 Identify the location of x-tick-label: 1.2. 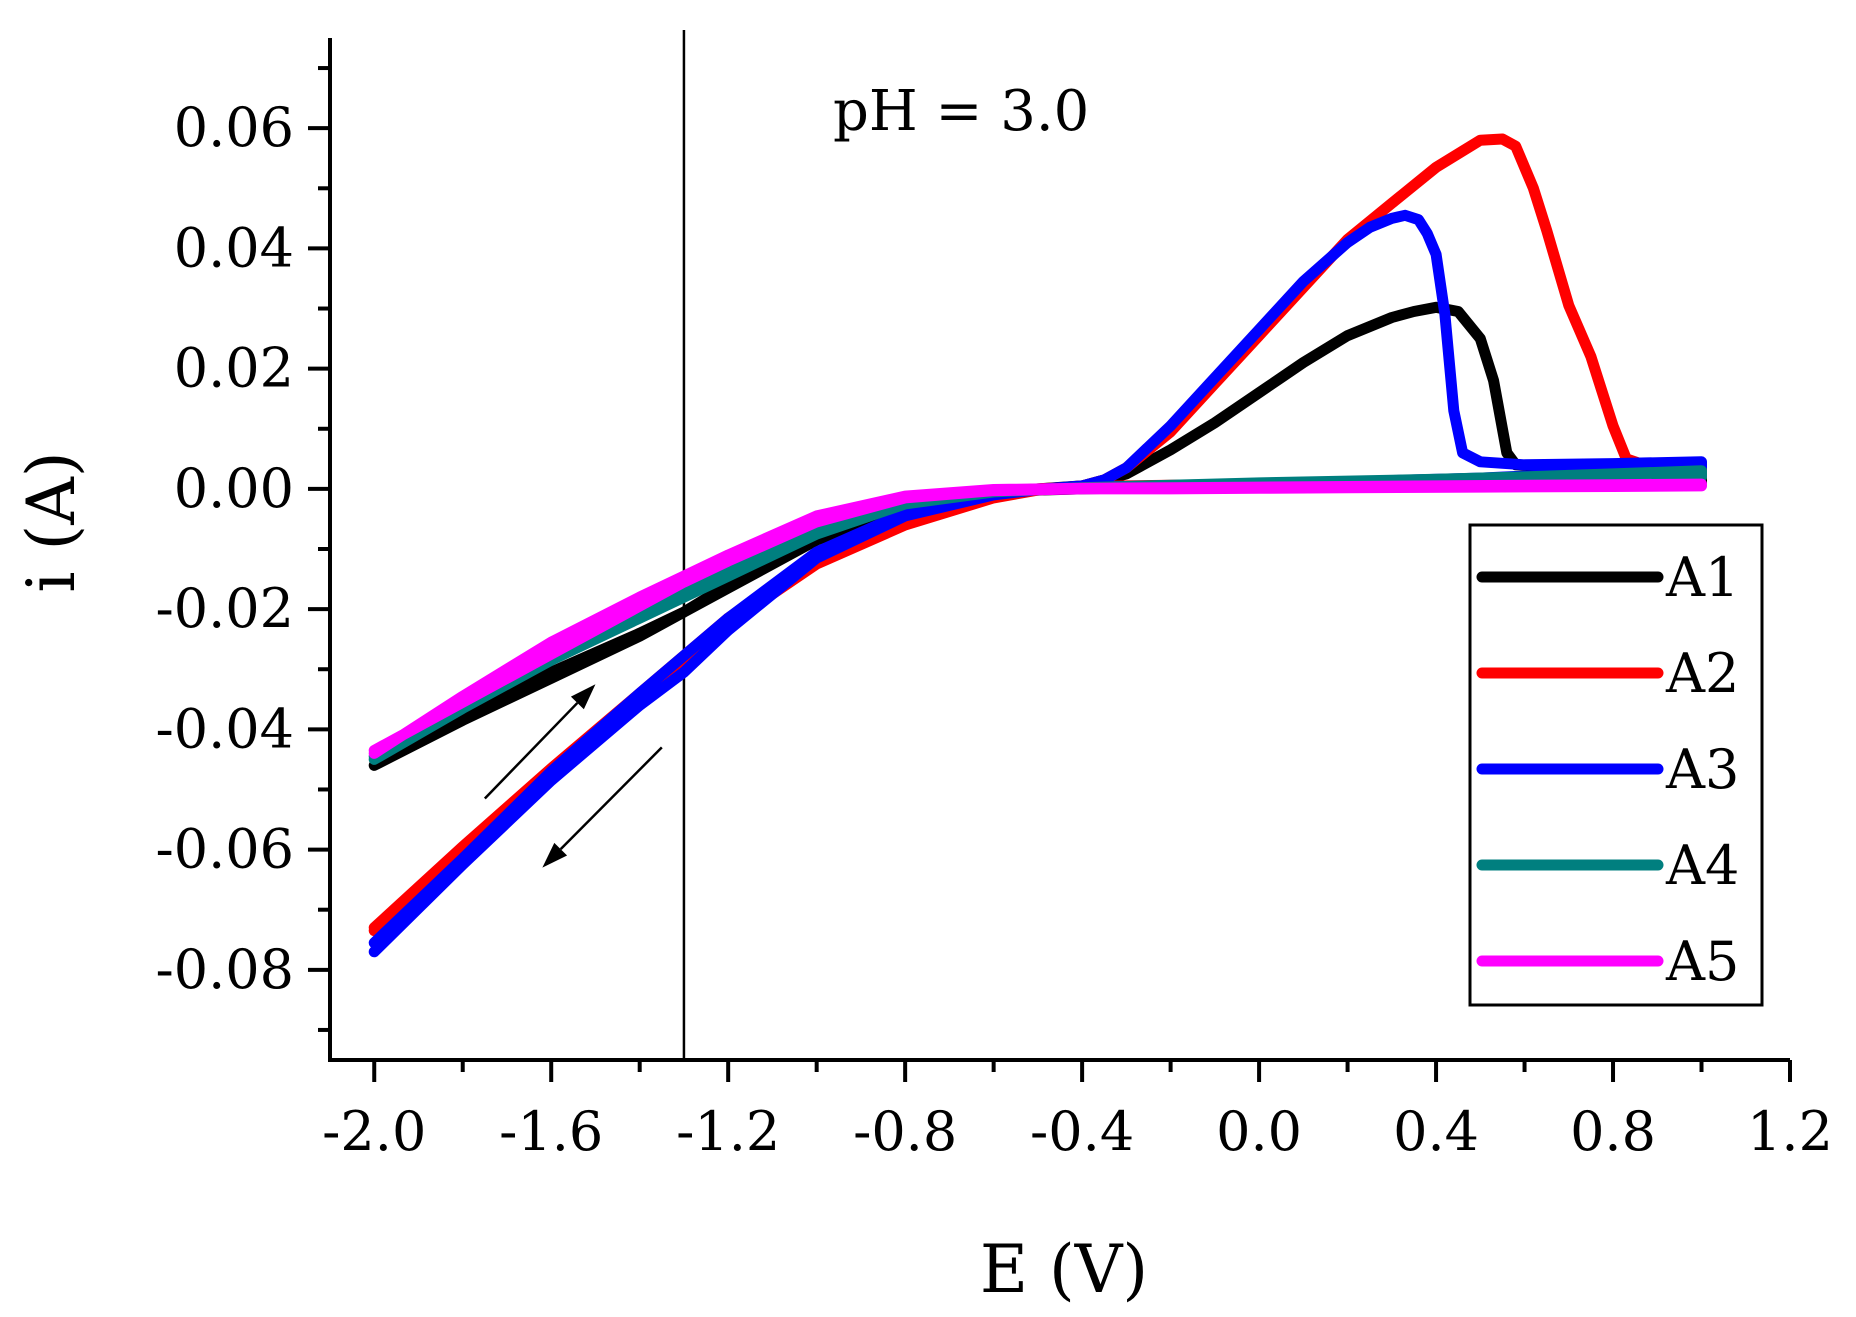
(1790, 1131).